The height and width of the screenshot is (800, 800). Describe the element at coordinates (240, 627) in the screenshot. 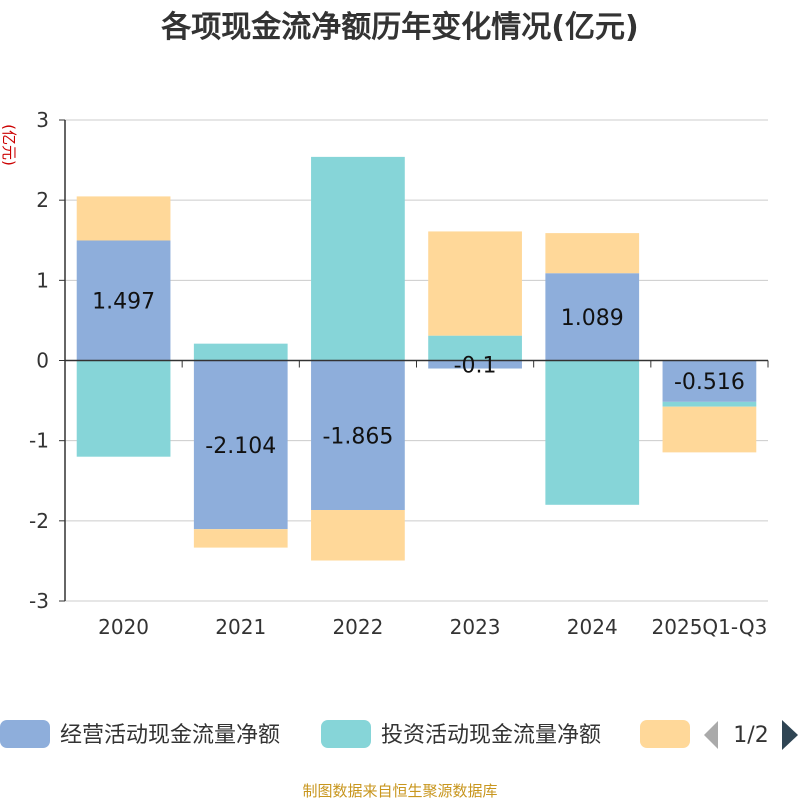

I see `x-tick-label: 2021` at that location.